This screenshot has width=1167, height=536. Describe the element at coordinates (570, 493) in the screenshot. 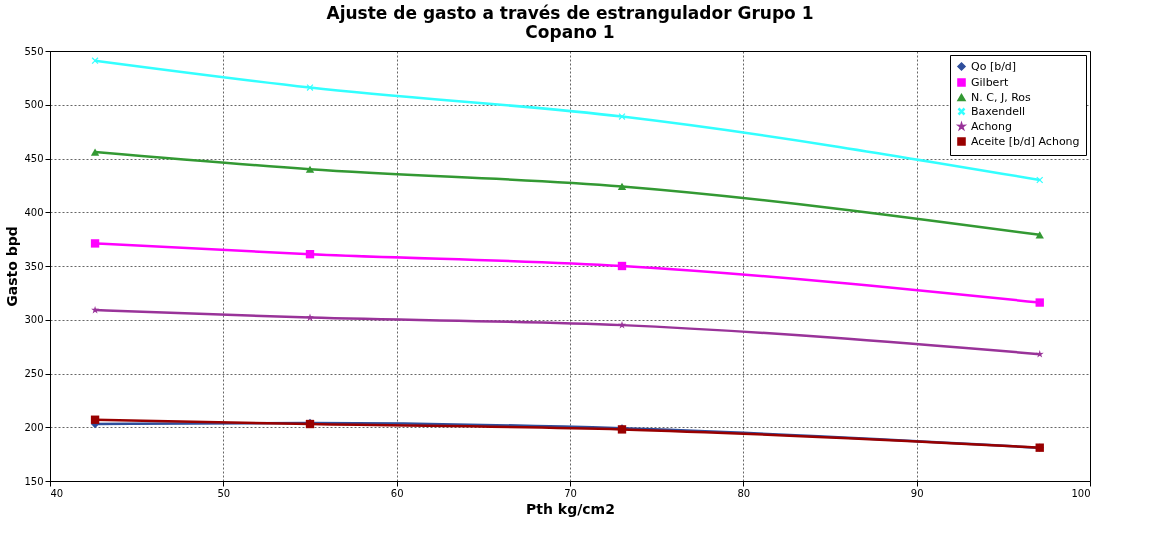

I see `x-tick-label: 70` at that location.